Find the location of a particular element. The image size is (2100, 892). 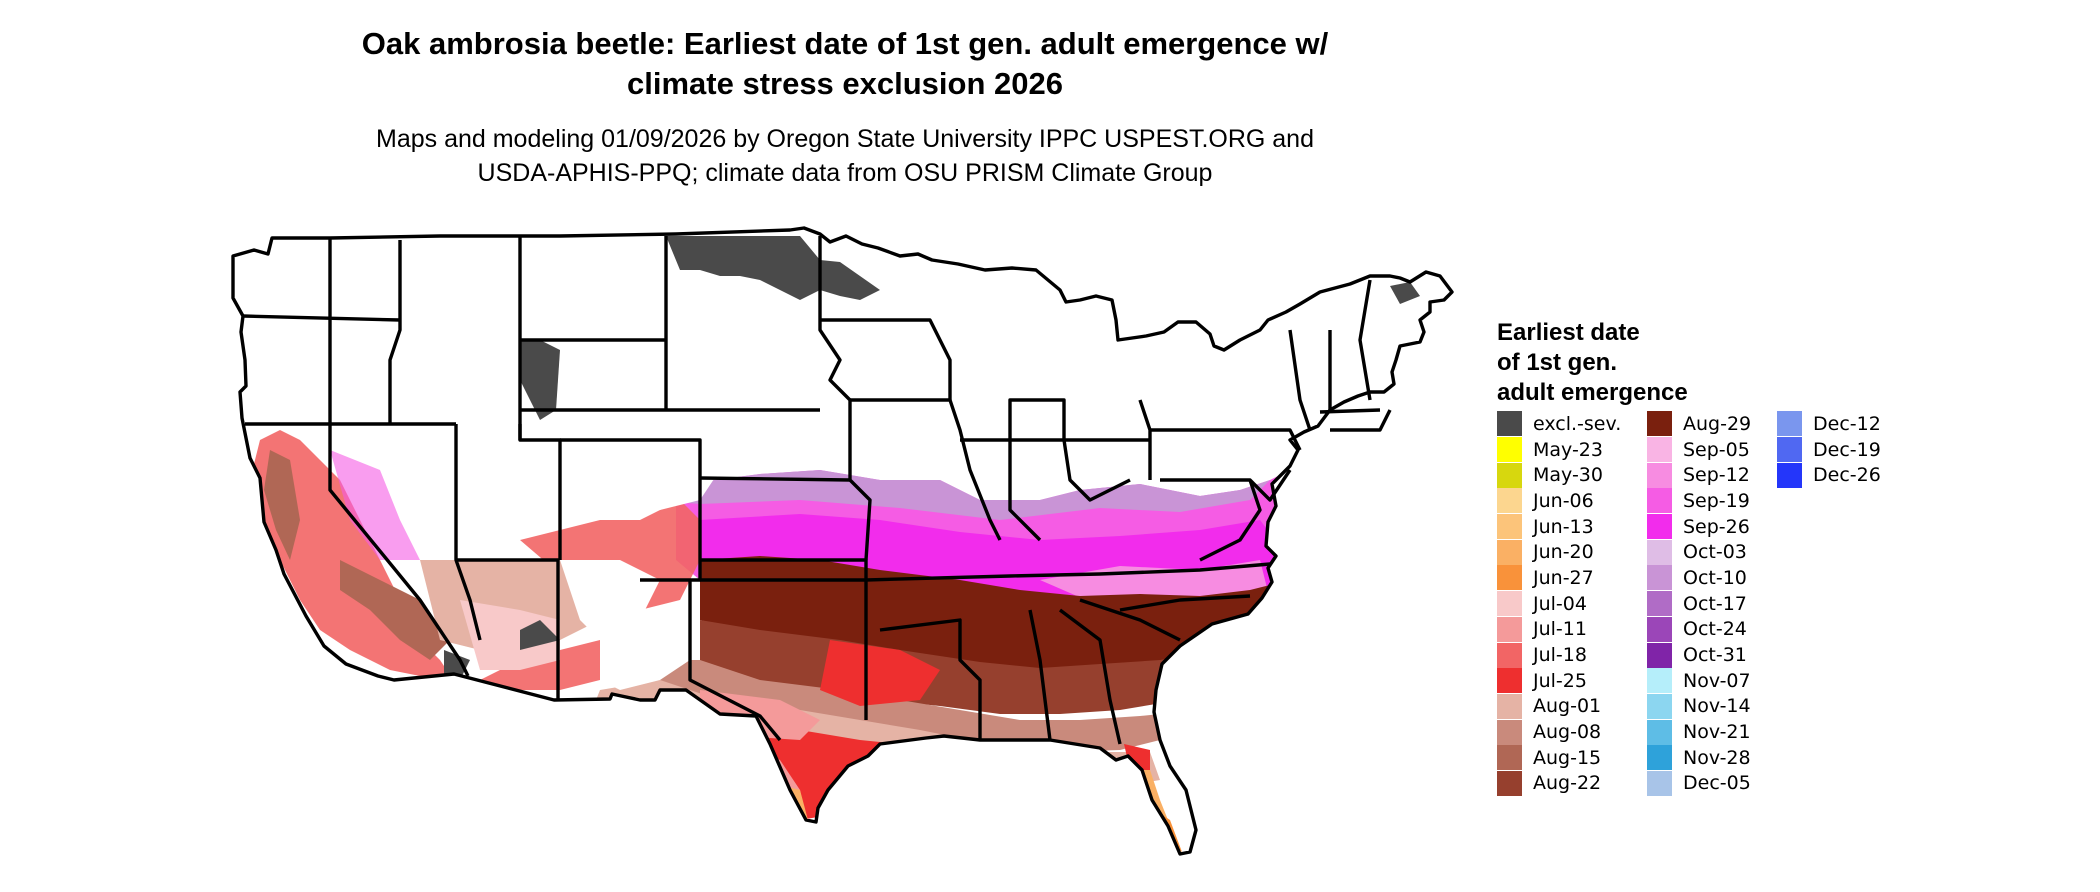

legend-label: Oct-17 is located at coordinates (1715, 603).